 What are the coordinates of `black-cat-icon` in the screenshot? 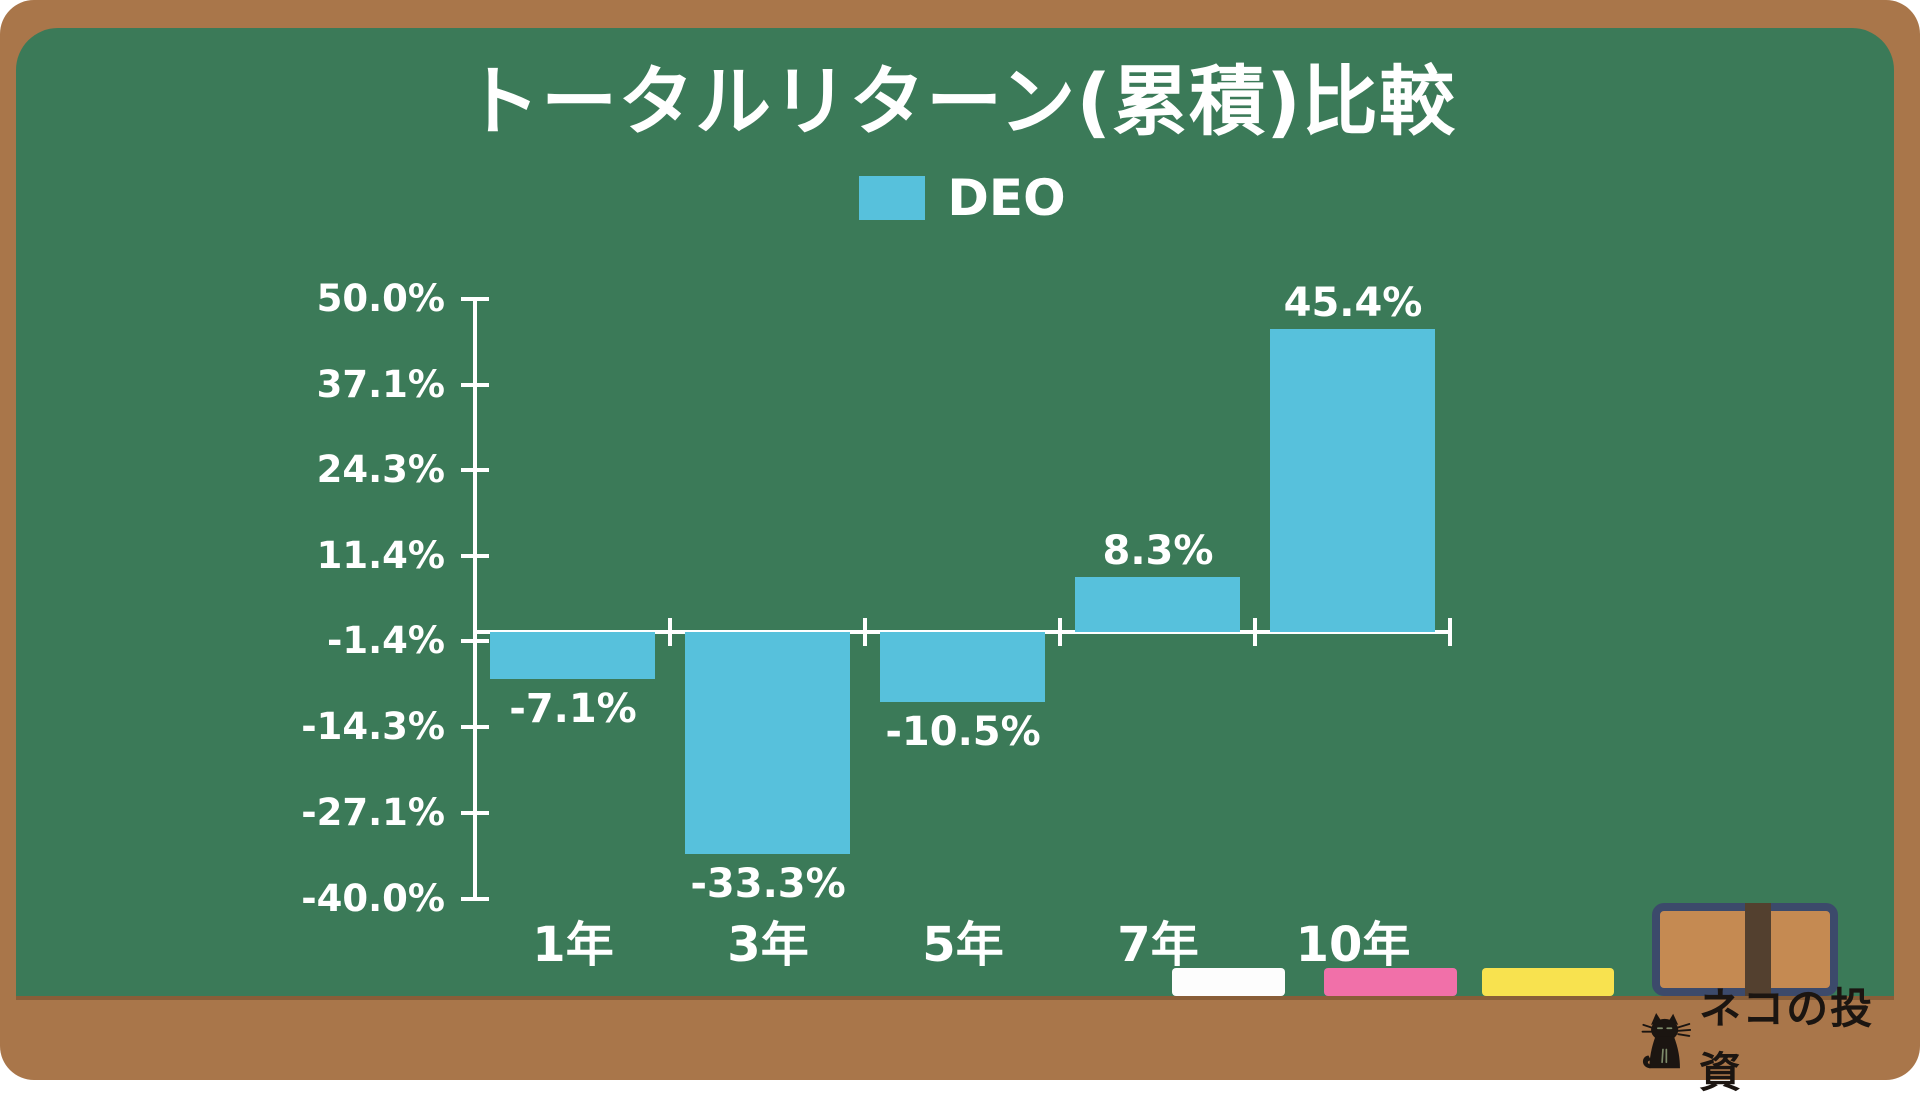 It's located at (1666, 1040).